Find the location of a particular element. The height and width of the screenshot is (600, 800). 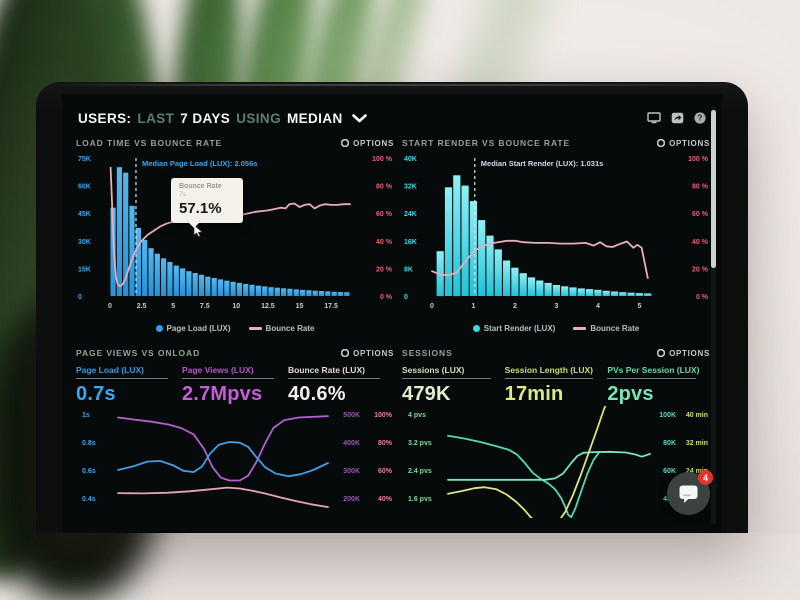

svg-text: 0 is located at coordinates (406, 297).